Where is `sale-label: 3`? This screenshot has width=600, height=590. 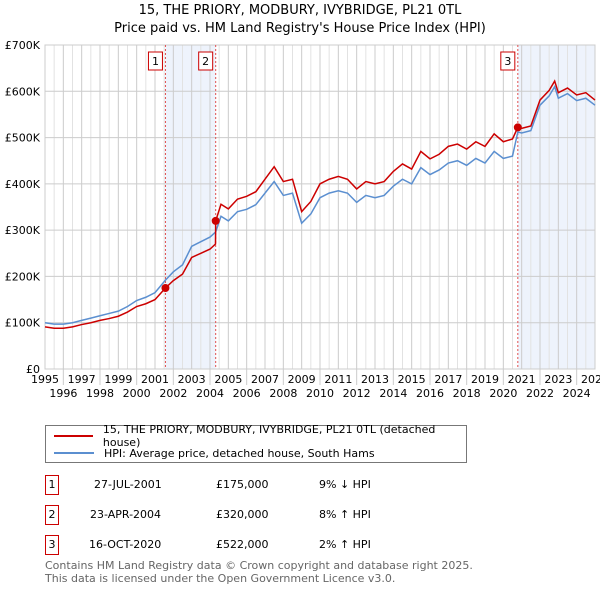
sale-label: 3 is located at coordinates (507, 61).